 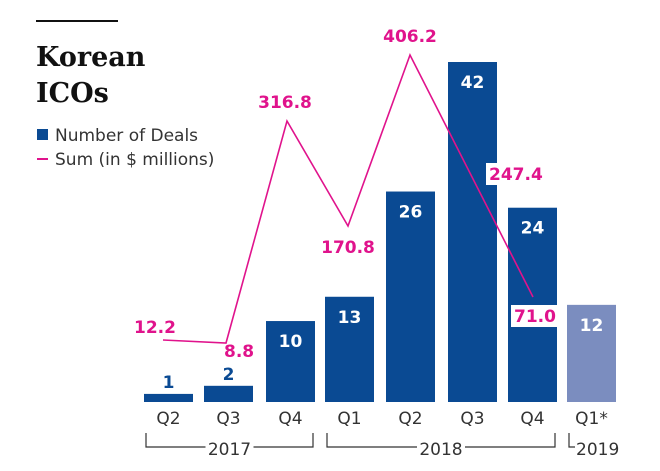 What do you see at coordinates (125, 148) in the screenshot?
I see `legend: Number of Deals Sum (in $ millions)` at bounding box center [125, 148].